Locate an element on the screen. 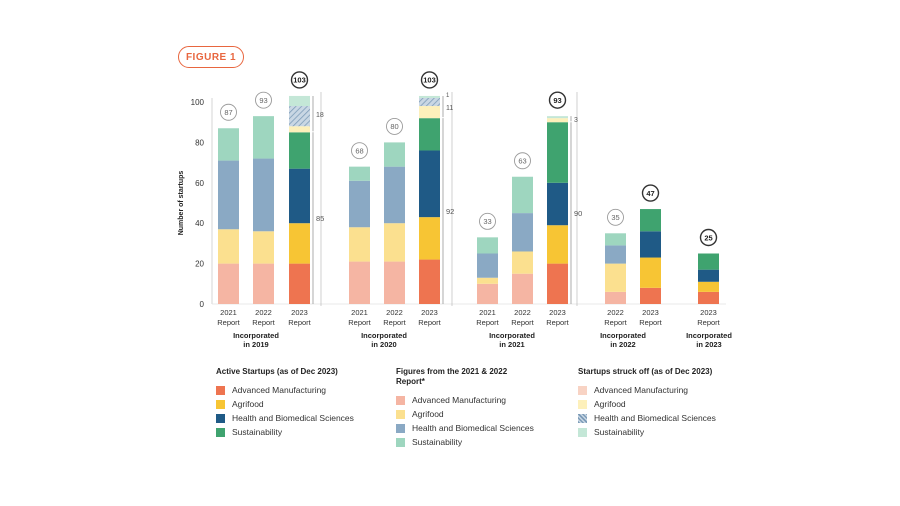  active-bracket-label: 90 is located at coordinates (578, 213).